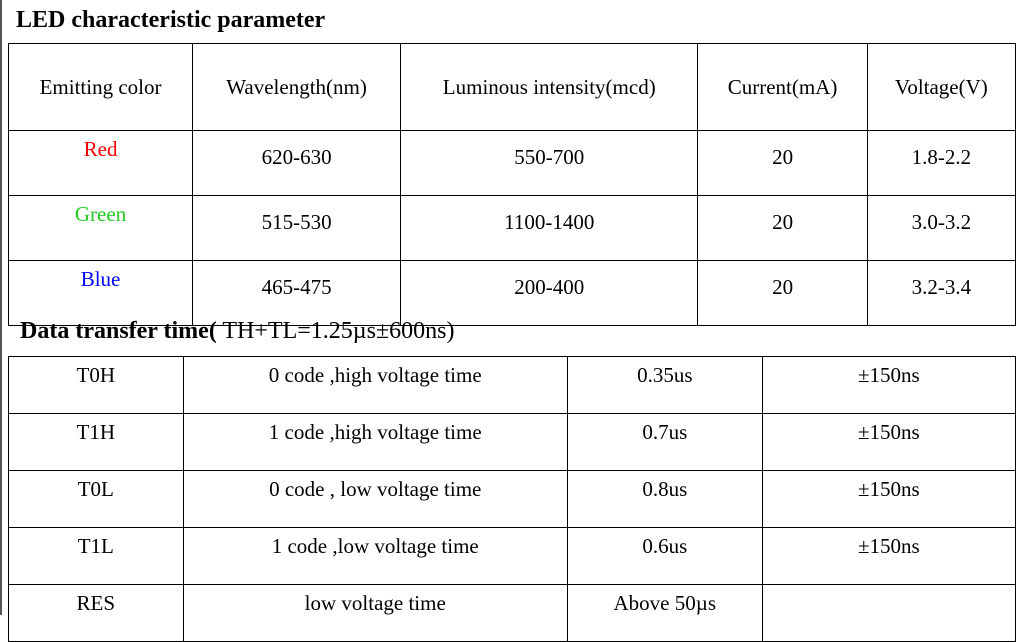 This screenshot has height=642, width=1016. Describe the element at coordinates (888, 613) in the screenshot. I see `timing-tolerance-cell` at that location.